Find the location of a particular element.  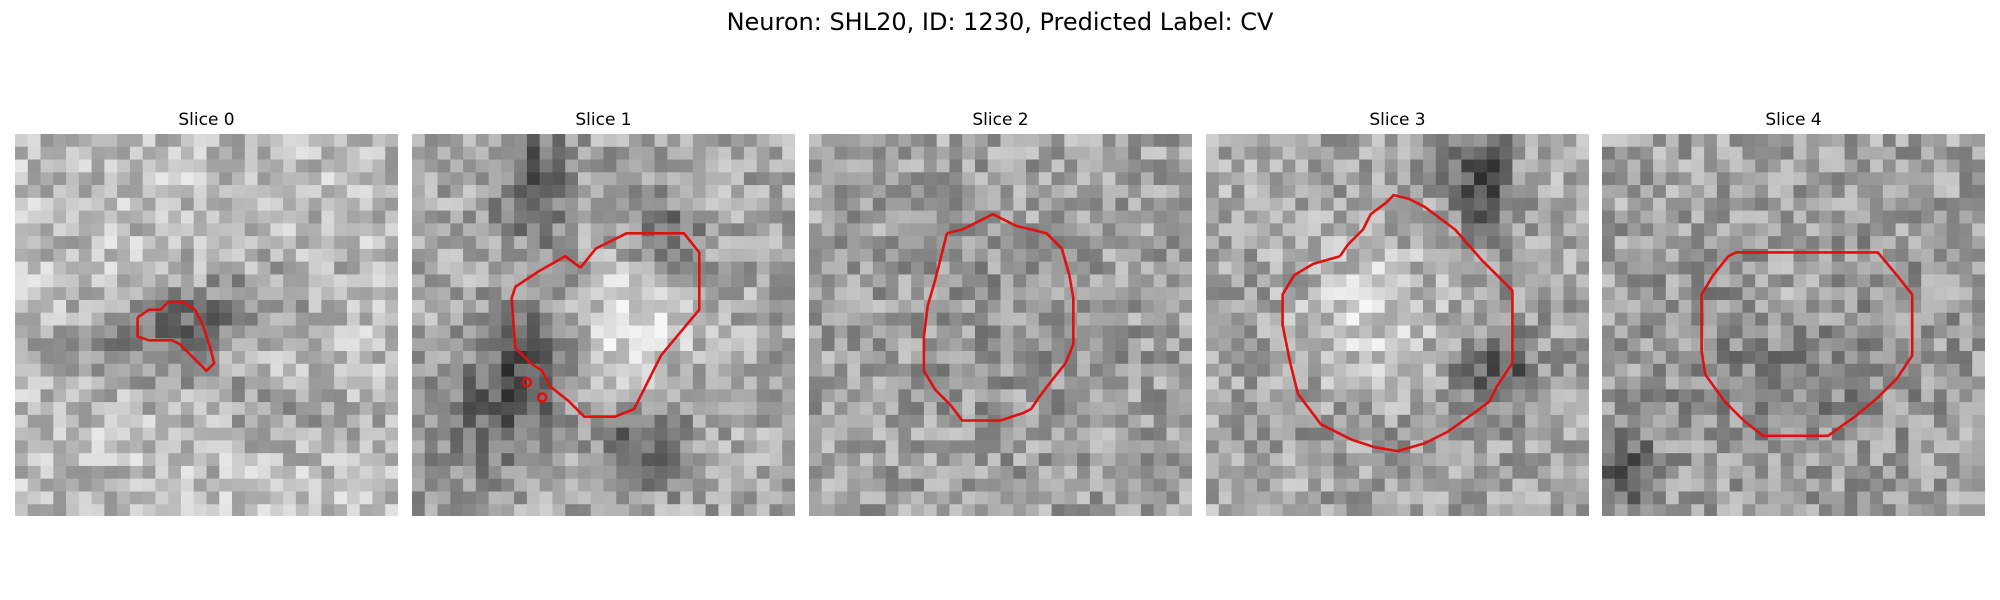

slice-title: Slice 2 is located at coordinates (1000, 120).